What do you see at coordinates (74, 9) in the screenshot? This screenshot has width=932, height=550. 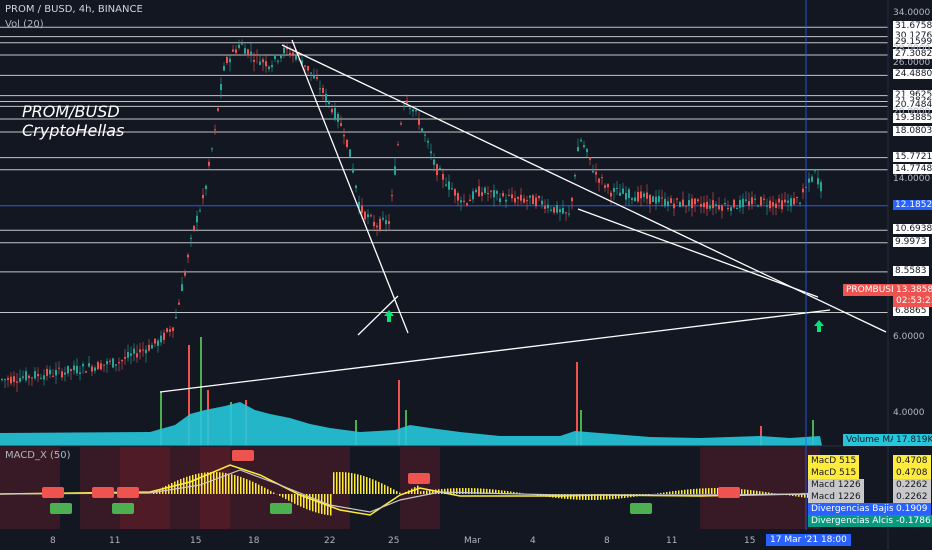 I see `symbol-title: PROM / BUSD, 4h, BINANCE` at bounding box center [74, 9].